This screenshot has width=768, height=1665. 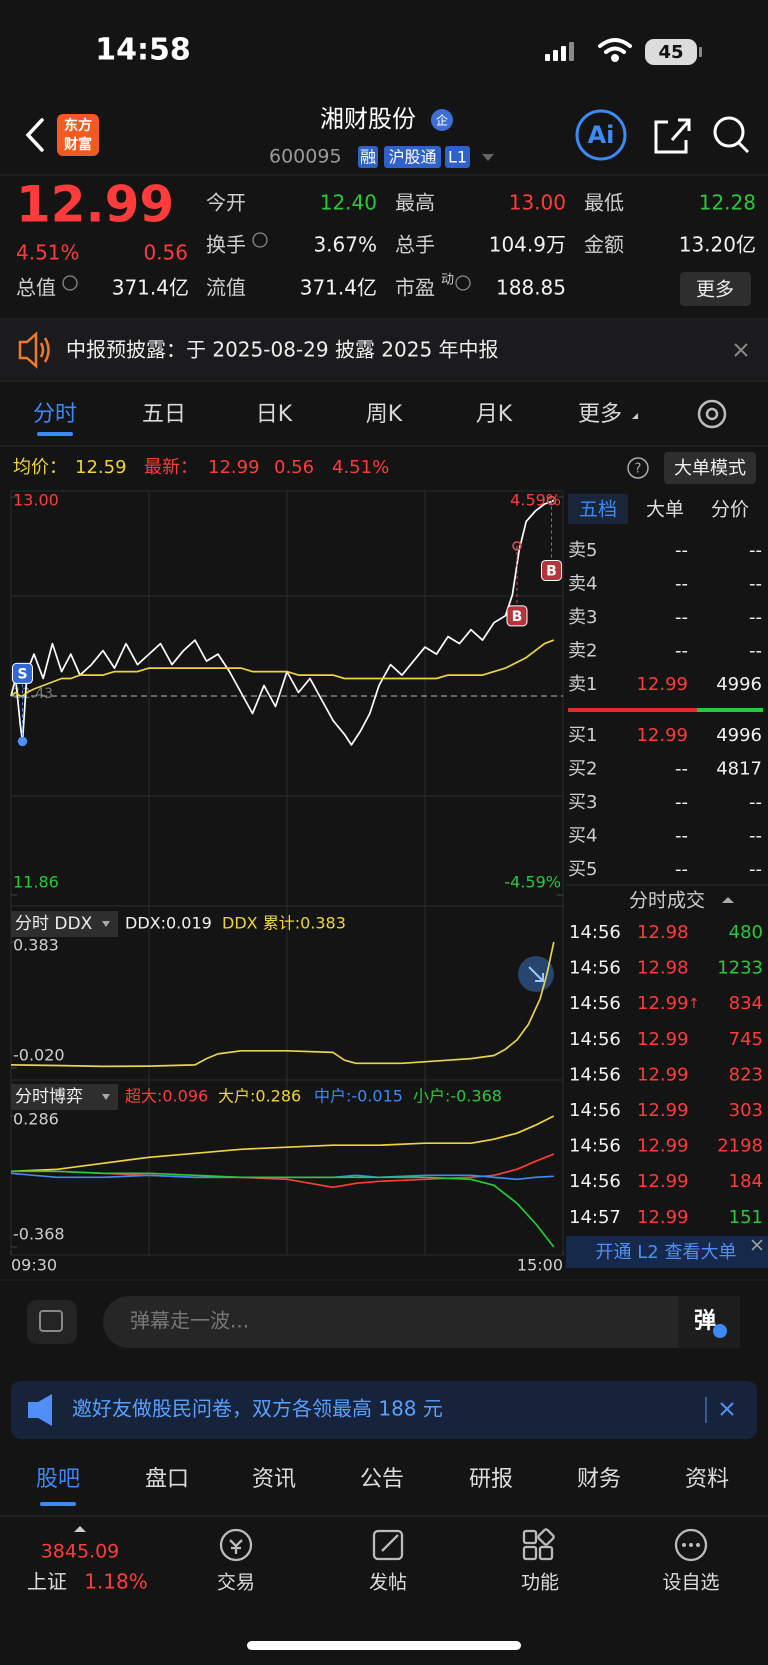 What do you see at coordinates (388, 1583) in the screenshot?
I see `nav-item: 发帖` at bounding box center [388, 1583].